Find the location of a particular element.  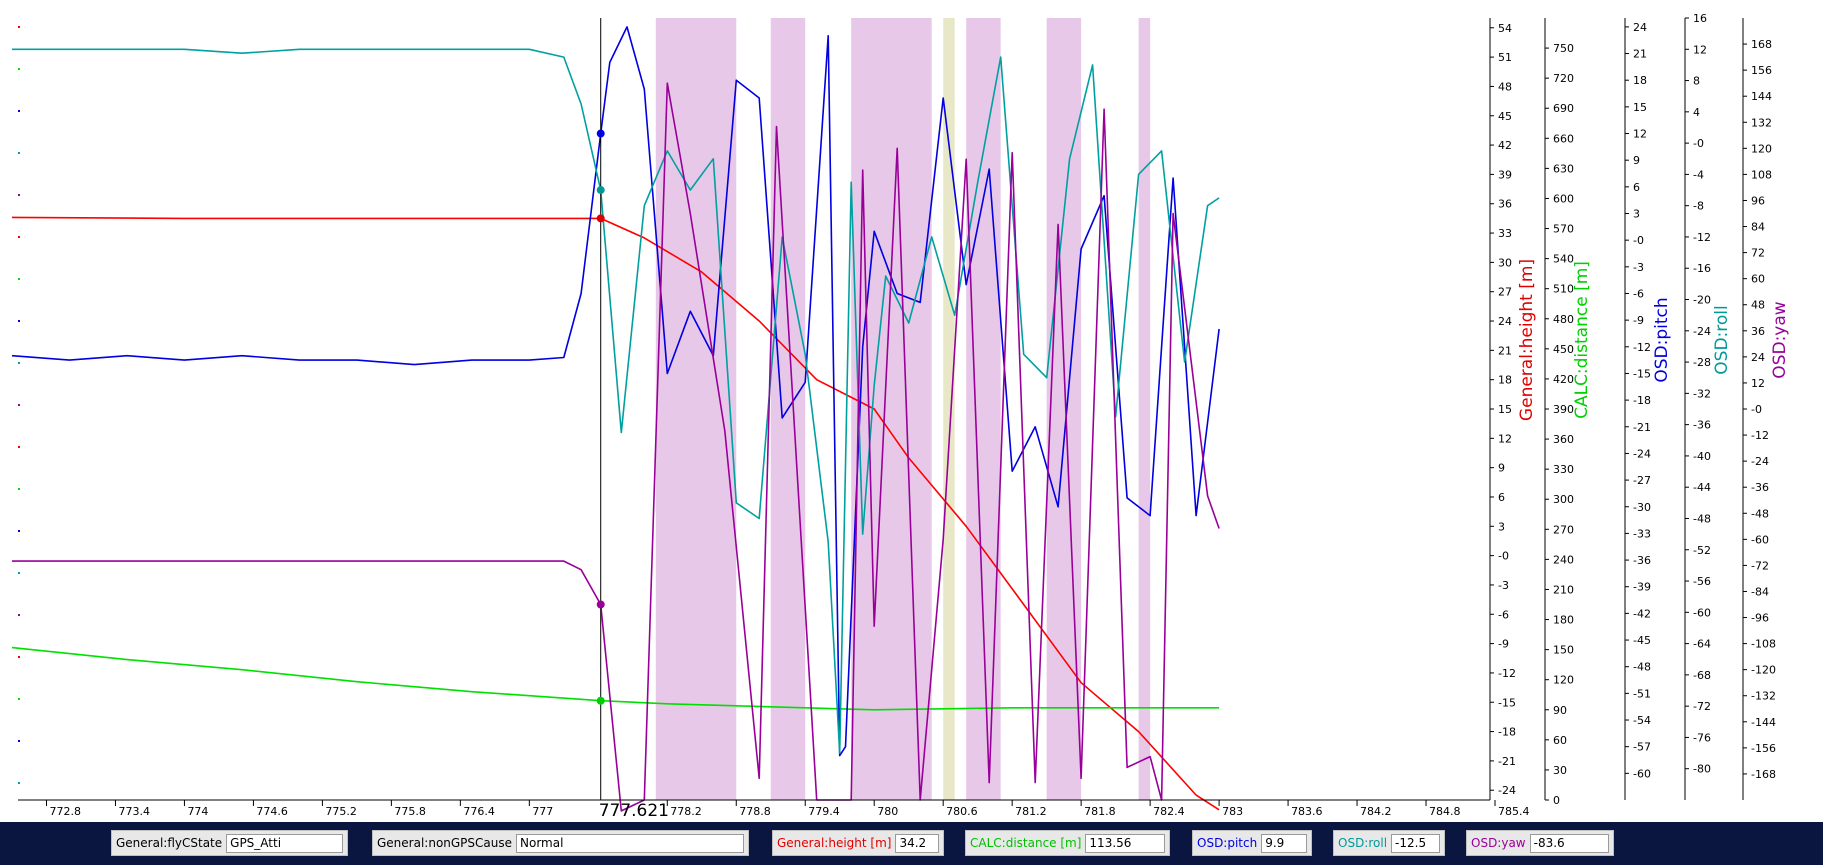

field-nongpscause: General:nonGPSCause Normal is located at coordinates (560, 843).